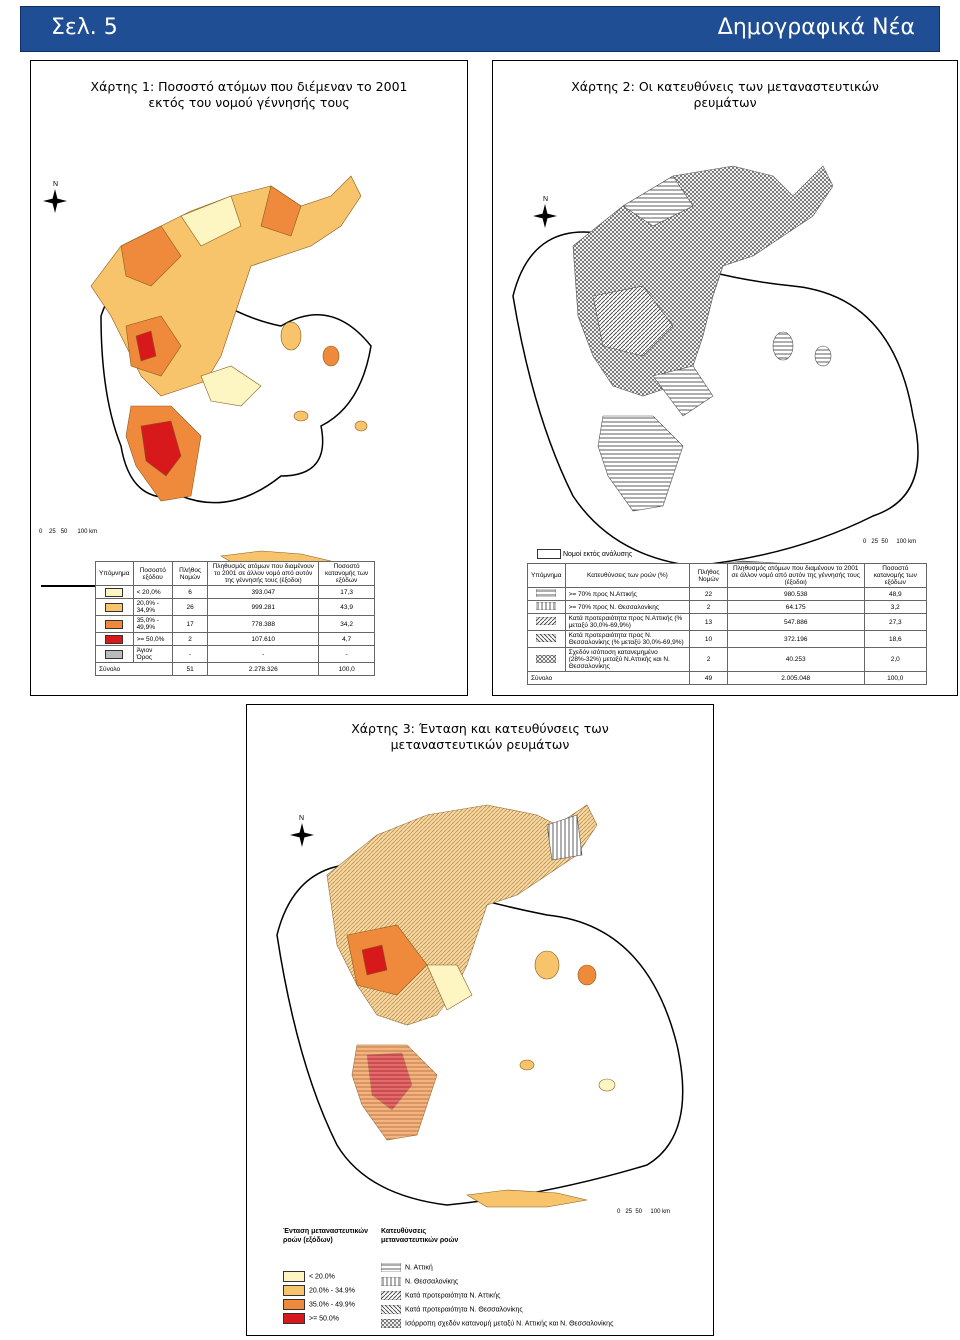 Image resolution: width=960 pixels, height=1340 pixels. Describe the element at coordinates (727, 678) in the screenshot. I see `table-total-row: Σύνολο 49 2.005.048 100,0` at that location.